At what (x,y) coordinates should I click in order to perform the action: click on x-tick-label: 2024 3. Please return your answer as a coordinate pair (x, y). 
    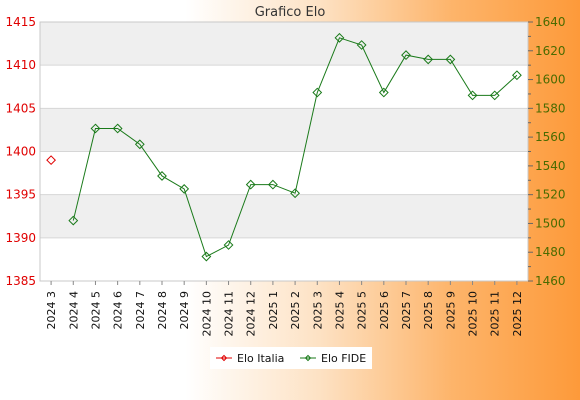
    Looking at the image, I should click on (51, 310).